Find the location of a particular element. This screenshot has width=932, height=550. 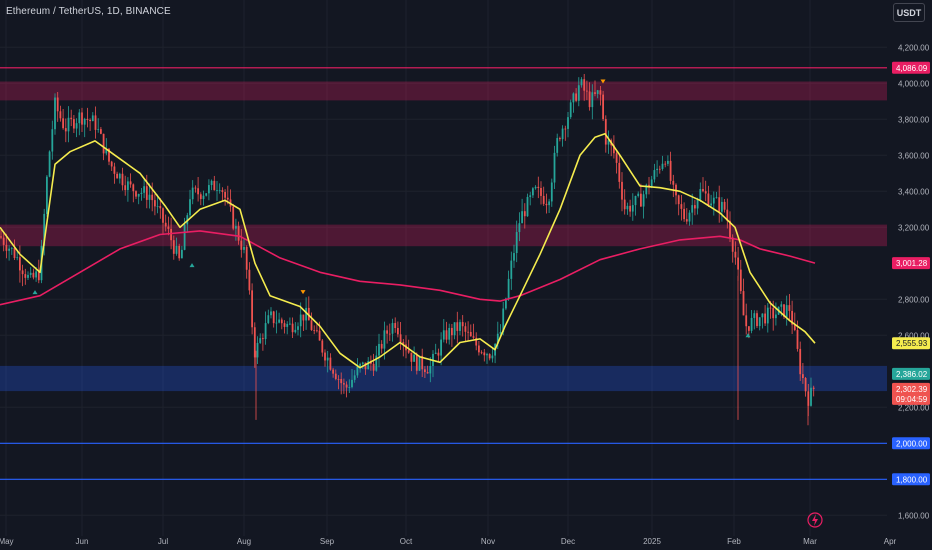

price-label-tag is located at coordinates (911, 393).